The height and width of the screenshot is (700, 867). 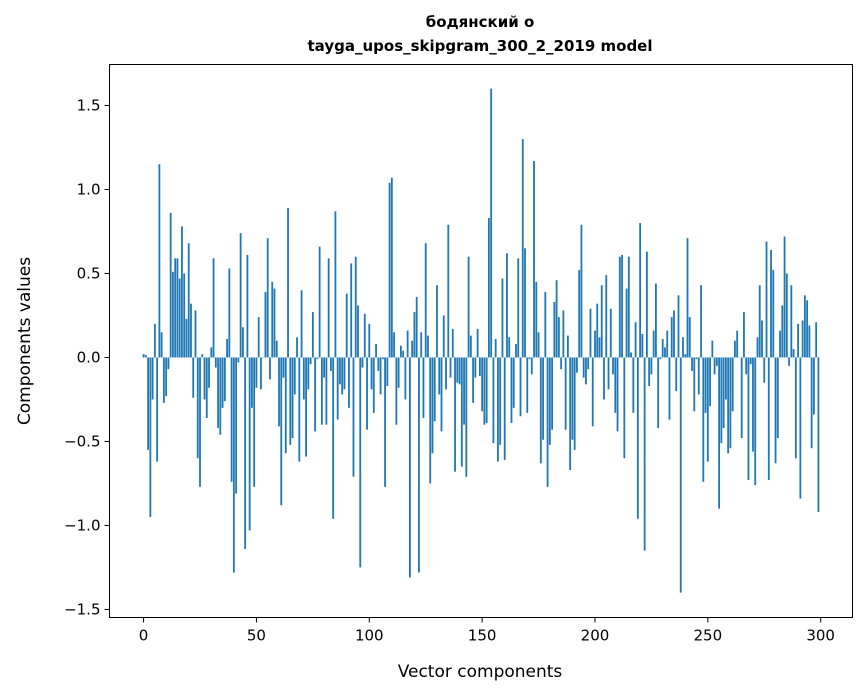 What do you see at coordinates (480, 46) in the screenshot?
I see `chart-title-line2: tayga_upos_skipgram_300_2_2019 model` at bounding box center [480, 46].